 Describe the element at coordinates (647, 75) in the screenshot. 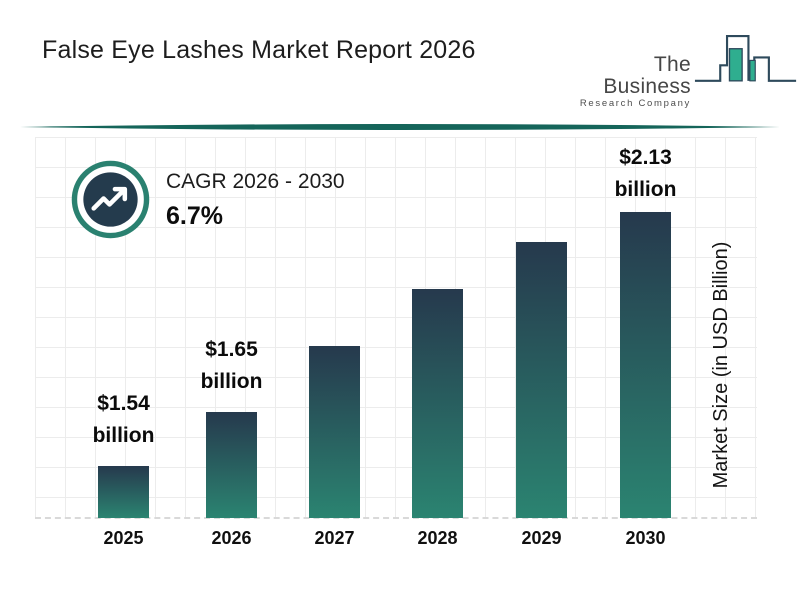

I see `logo-name: The Business` at that location.